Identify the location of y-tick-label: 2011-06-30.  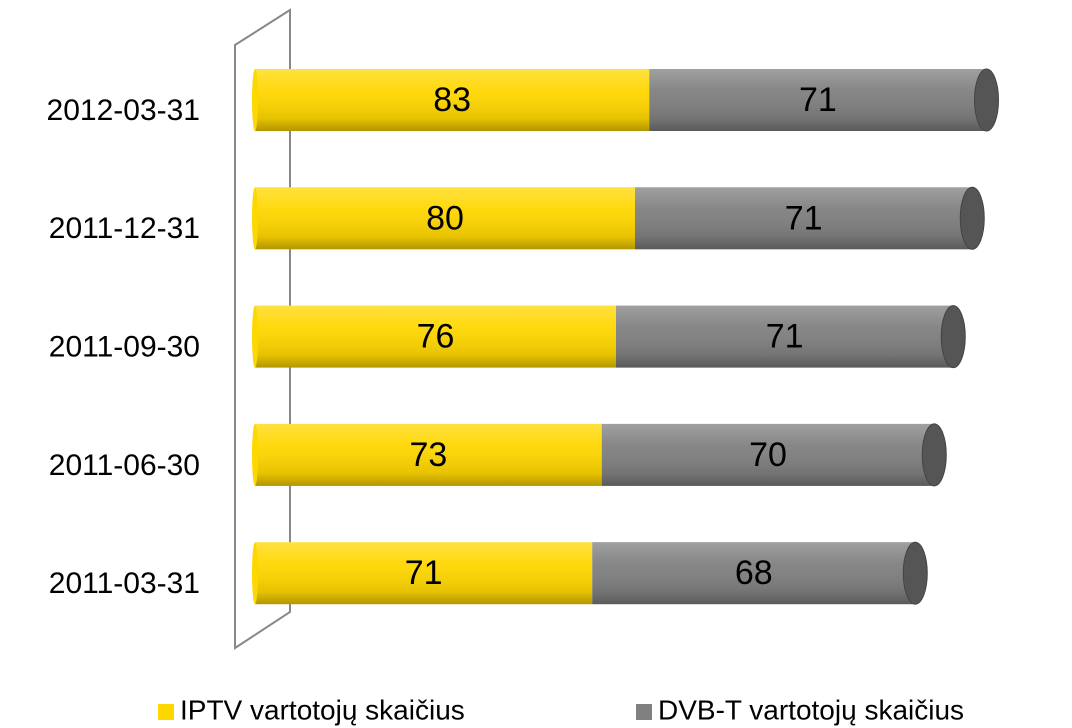
(124, 465).